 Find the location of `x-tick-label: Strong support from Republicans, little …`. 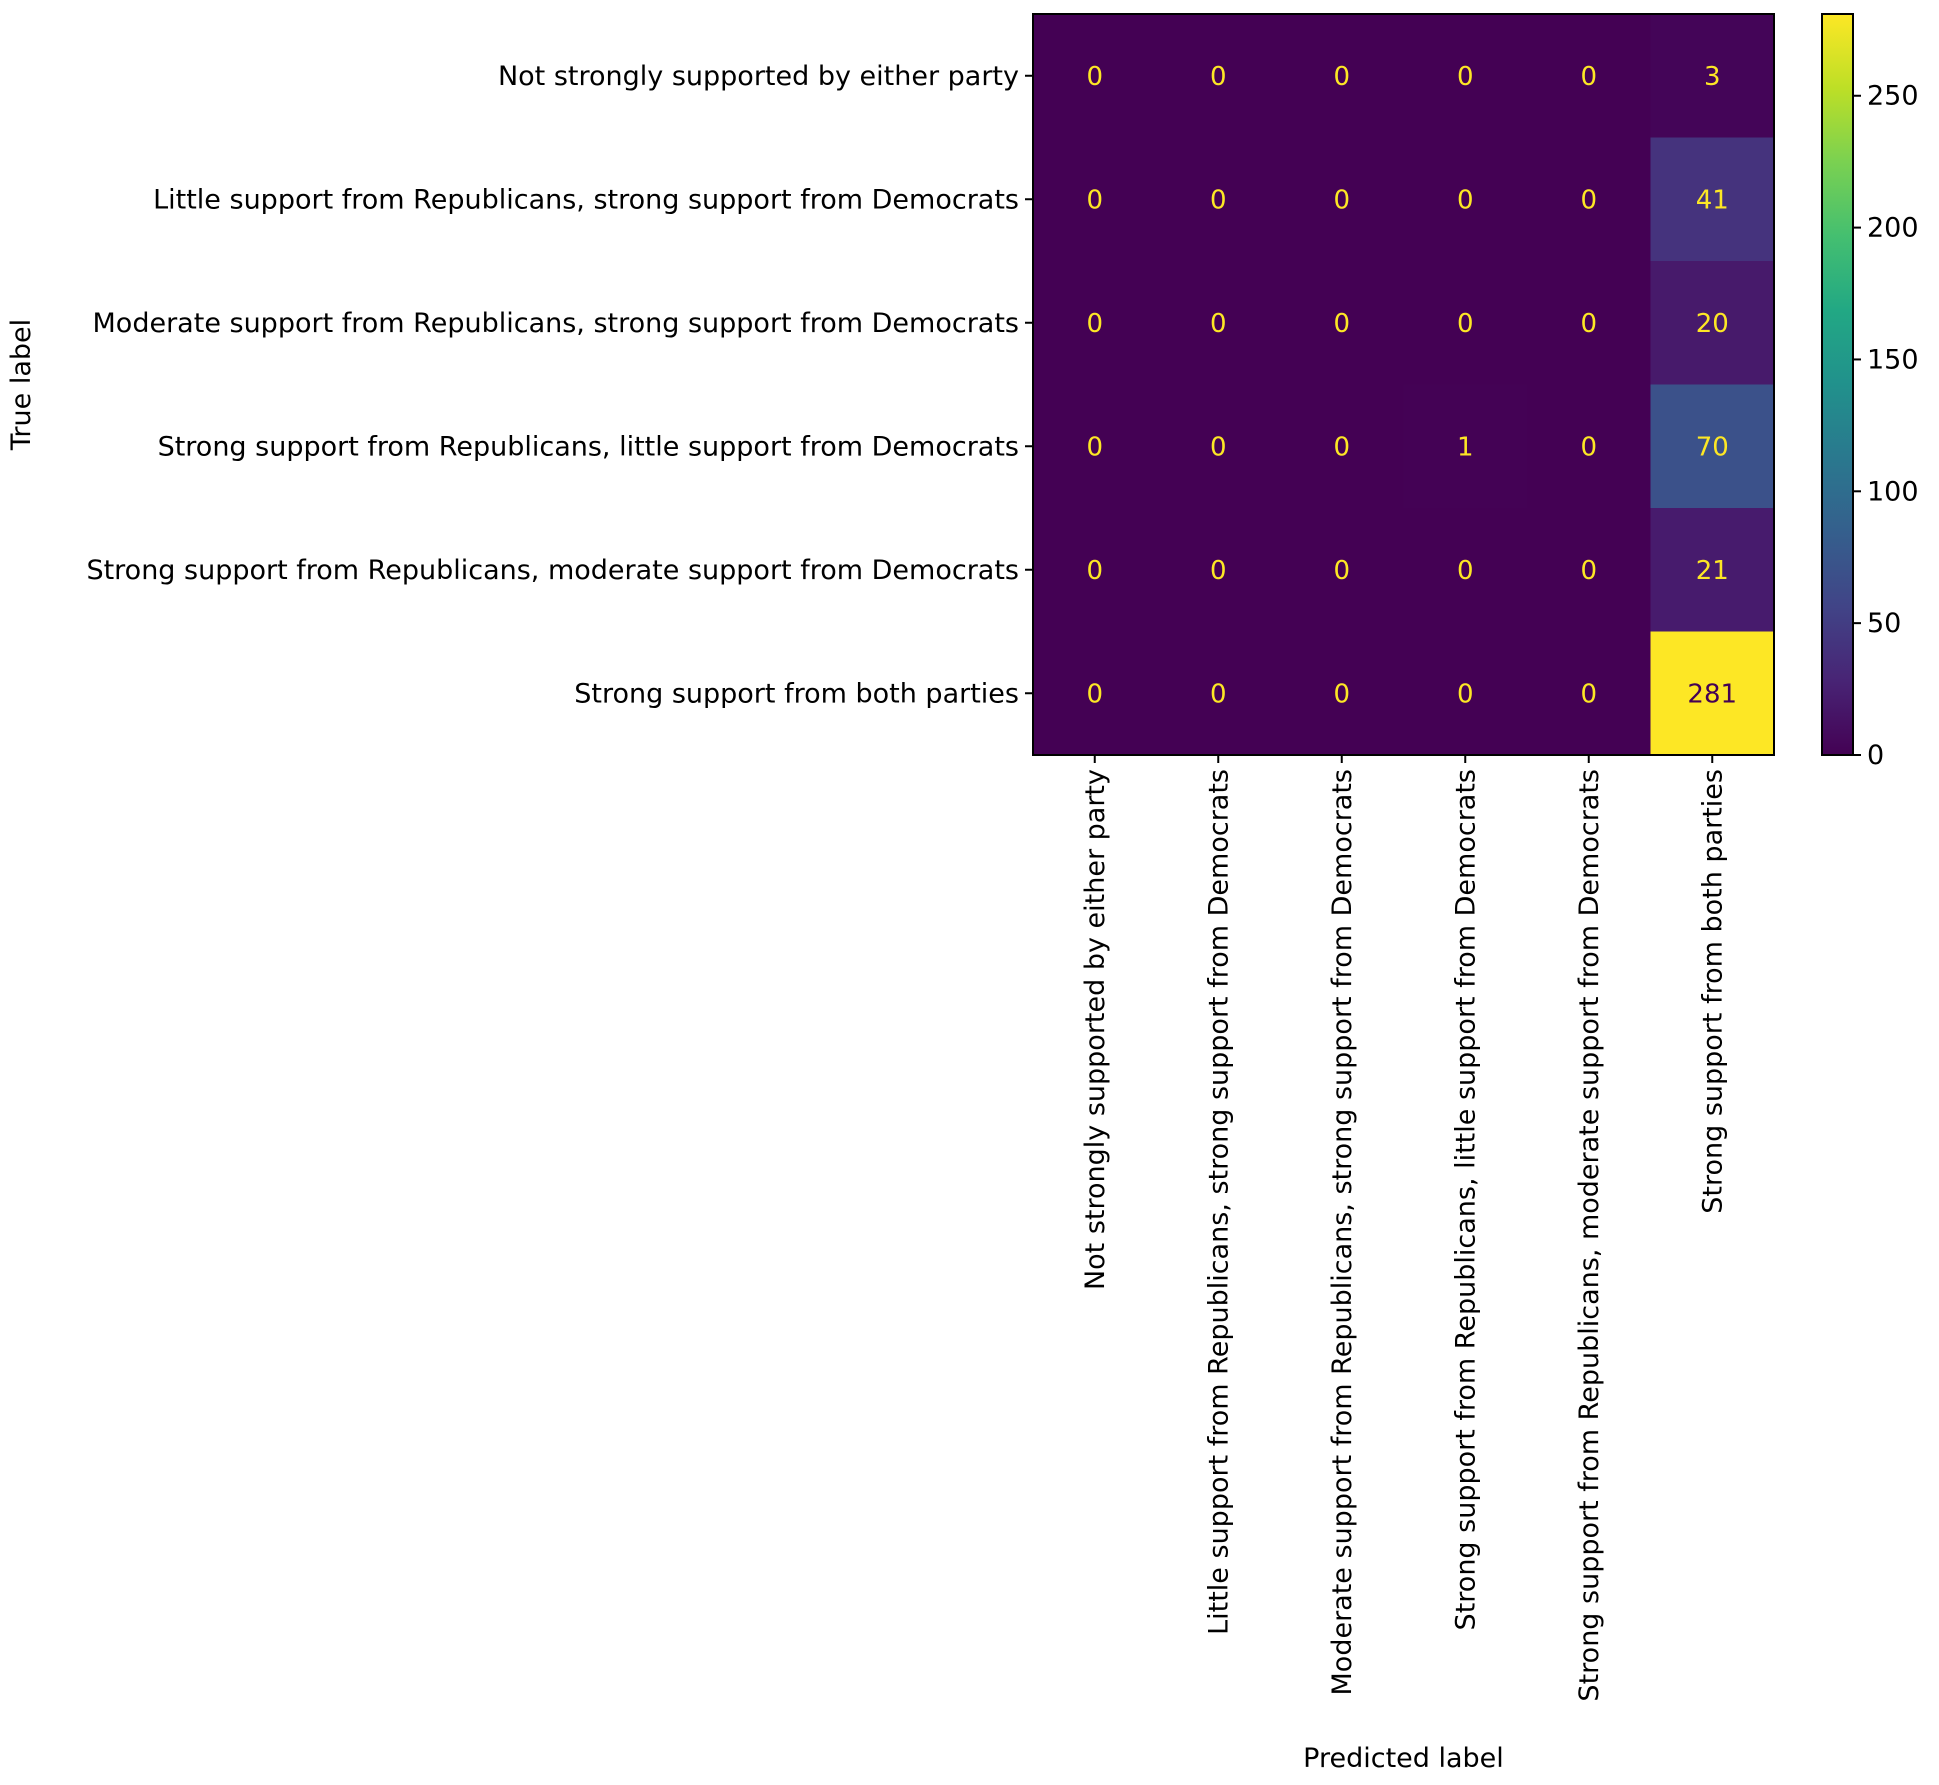

x-tick-label: Strong support from Republicans, little … is located at coordinates (1465, 1199).